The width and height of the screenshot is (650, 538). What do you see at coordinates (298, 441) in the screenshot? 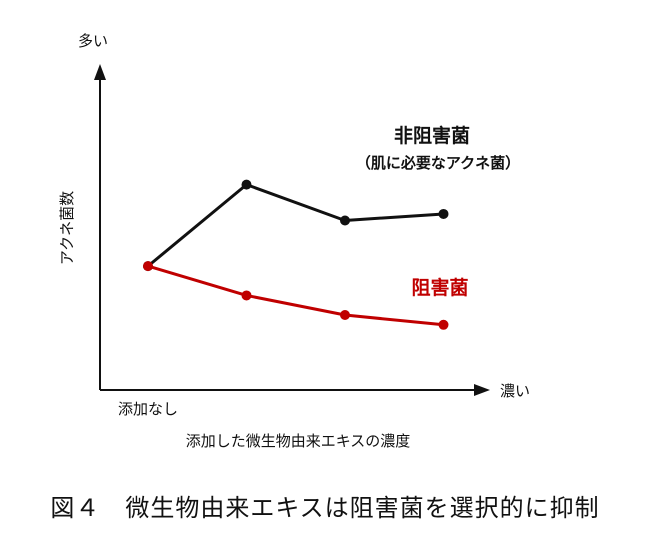
I see `x-axis-label: 添加した微生物由来エキスの濃度` at bounding box center [298, 441].